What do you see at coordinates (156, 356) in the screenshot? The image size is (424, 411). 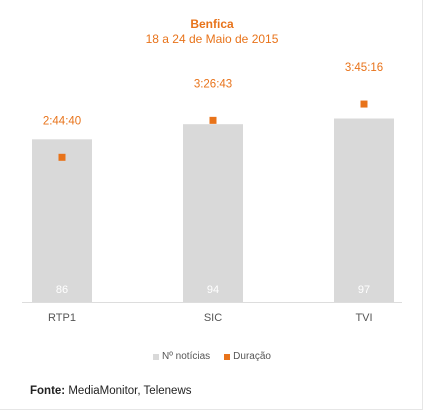 I see `legend-swatch-noticias` at bounding box center [156, 356].